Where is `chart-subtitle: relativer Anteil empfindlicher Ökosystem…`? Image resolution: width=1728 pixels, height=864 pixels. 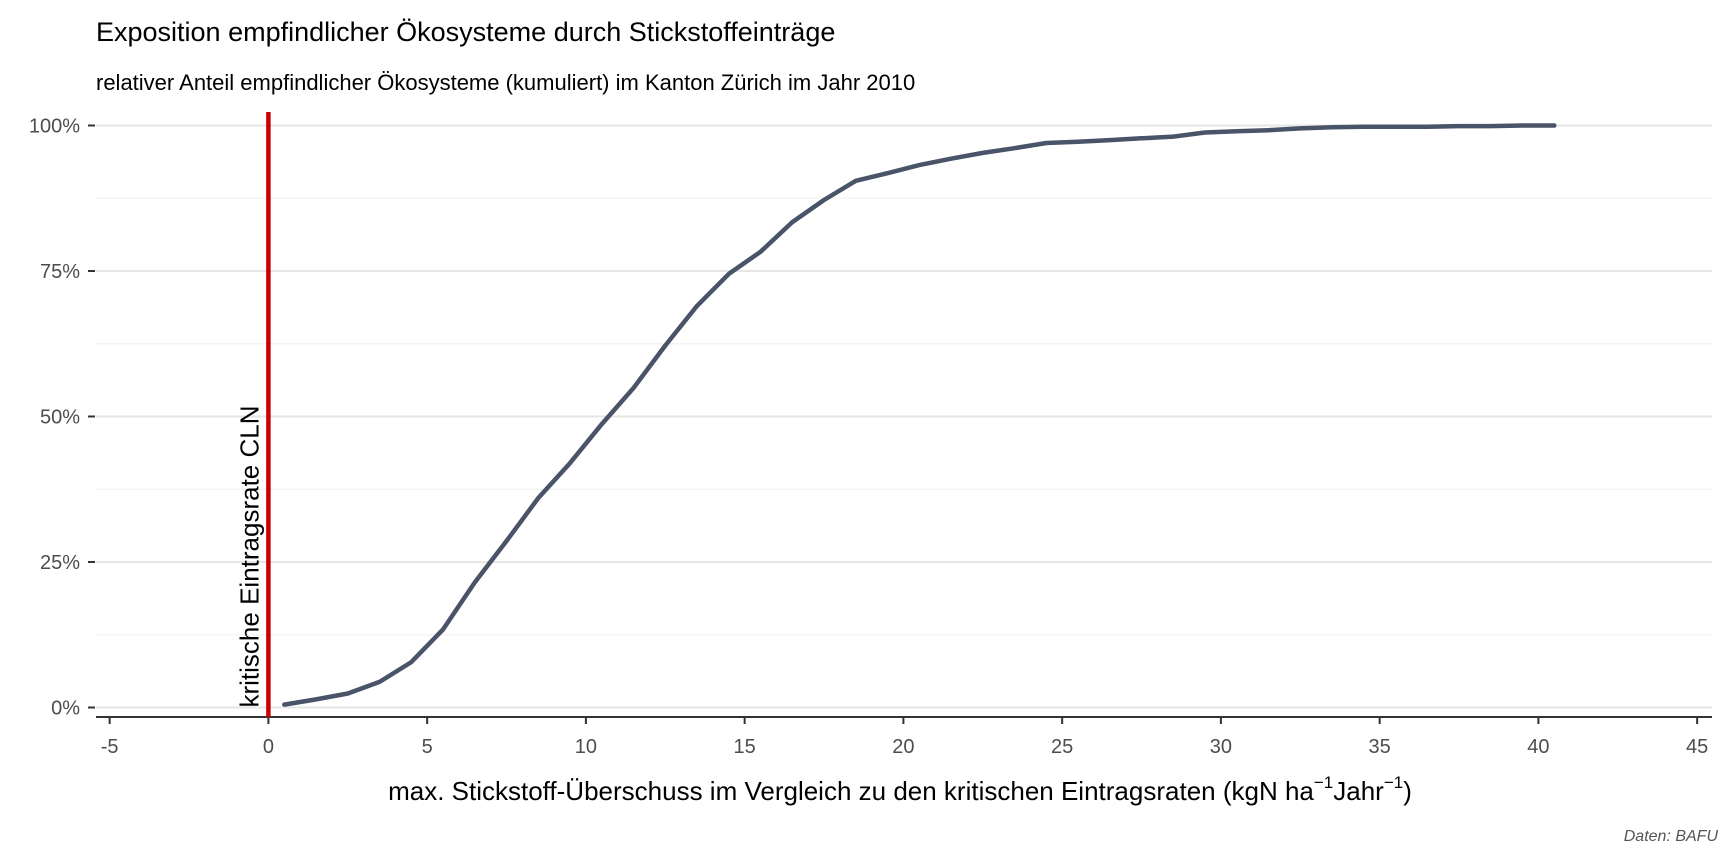 chart-subtitle: relativer Anteil empfindlicher Ökosystem… is located at coordinates (506, 82).